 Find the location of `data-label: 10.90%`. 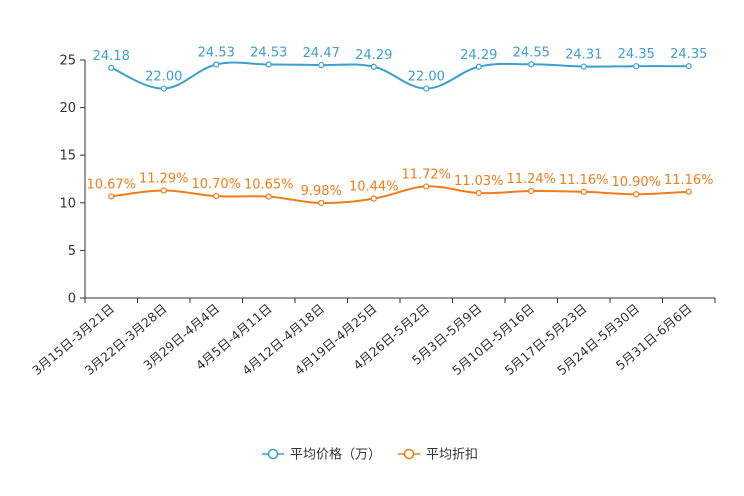

data-label: 10.90% is located at coordinates (636, 182).